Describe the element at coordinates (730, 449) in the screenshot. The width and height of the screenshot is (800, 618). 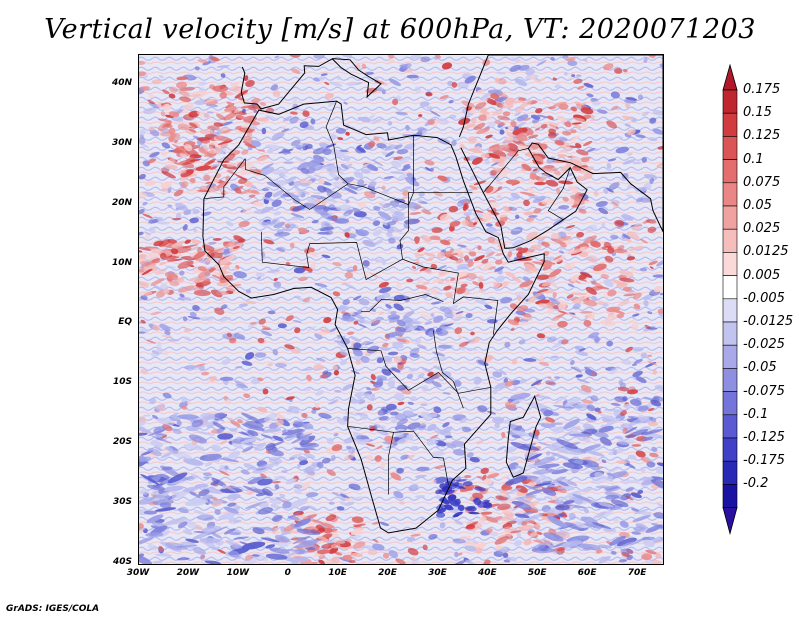
I see `colorbar-swatch` at that location.